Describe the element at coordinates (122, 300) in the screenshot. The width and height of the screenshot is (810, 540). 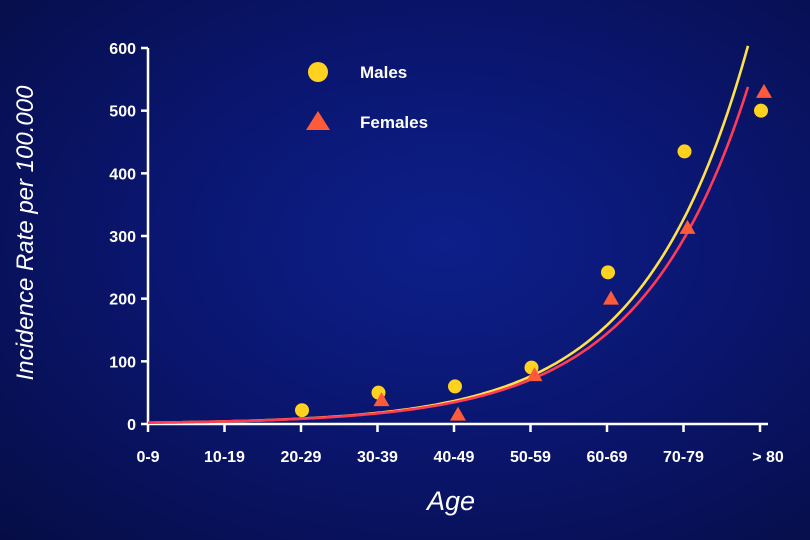
I see `y-tick-label: 200` at that location.